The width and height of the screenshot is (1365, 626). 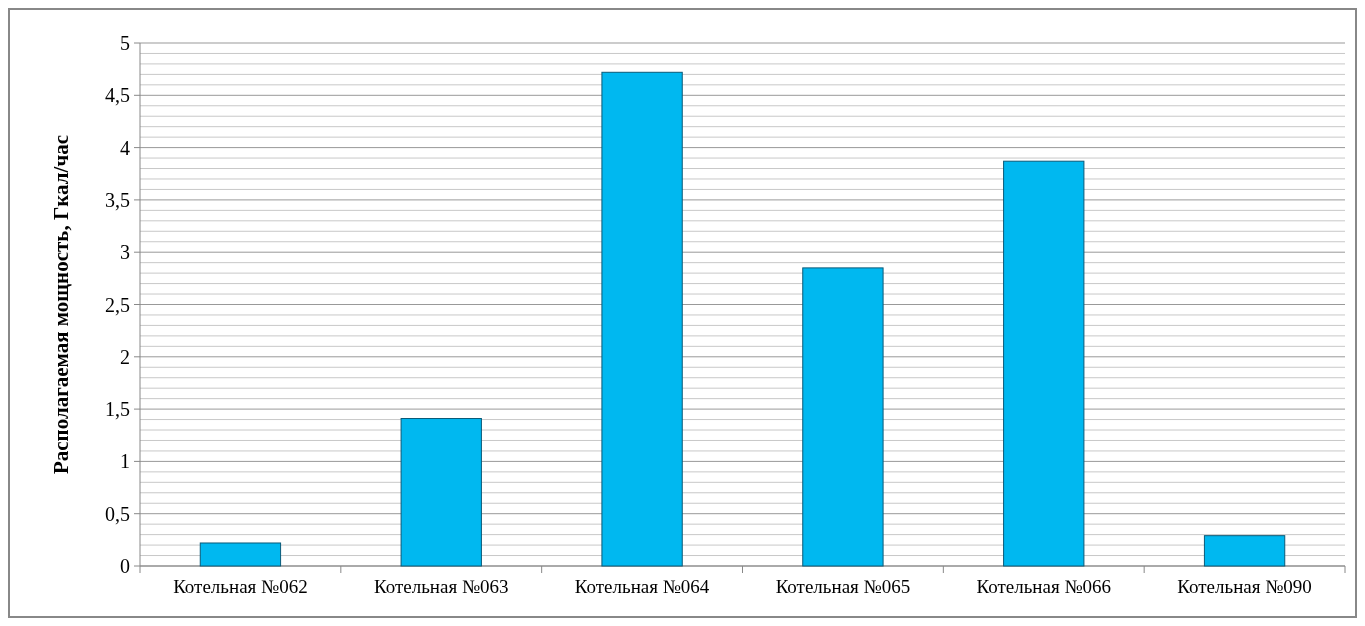 What do you see at coordinates (117, 513) in the screenshot?
I see `y-tick-label: 0,5` at bounding box center [117, 513].